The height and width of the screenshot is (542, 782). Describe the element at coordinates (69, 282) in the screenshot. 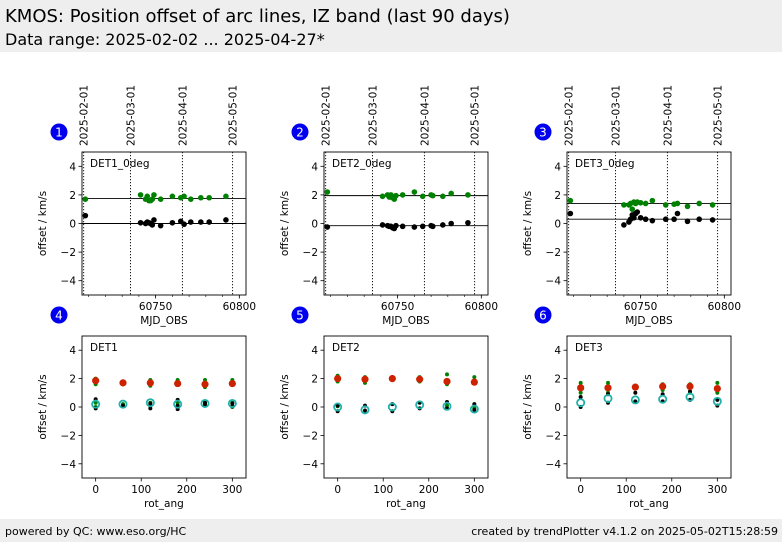

I see `y-tick-label: −4` at that location.